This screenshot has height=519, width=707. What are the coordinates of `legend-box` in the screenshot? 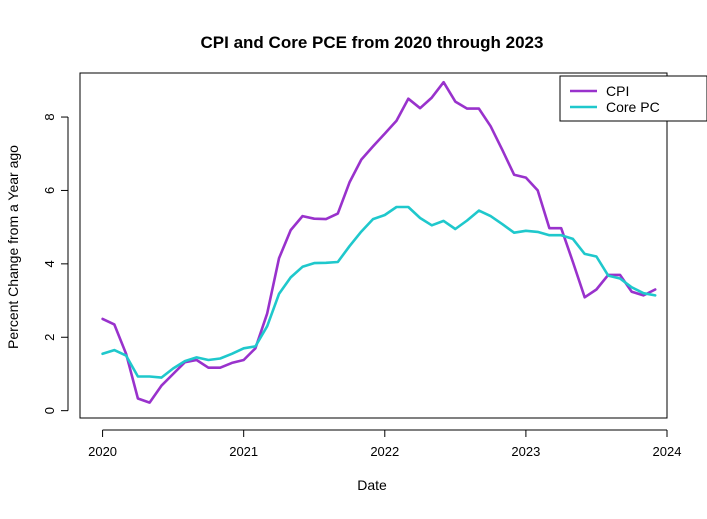 It's located at (633, 98).